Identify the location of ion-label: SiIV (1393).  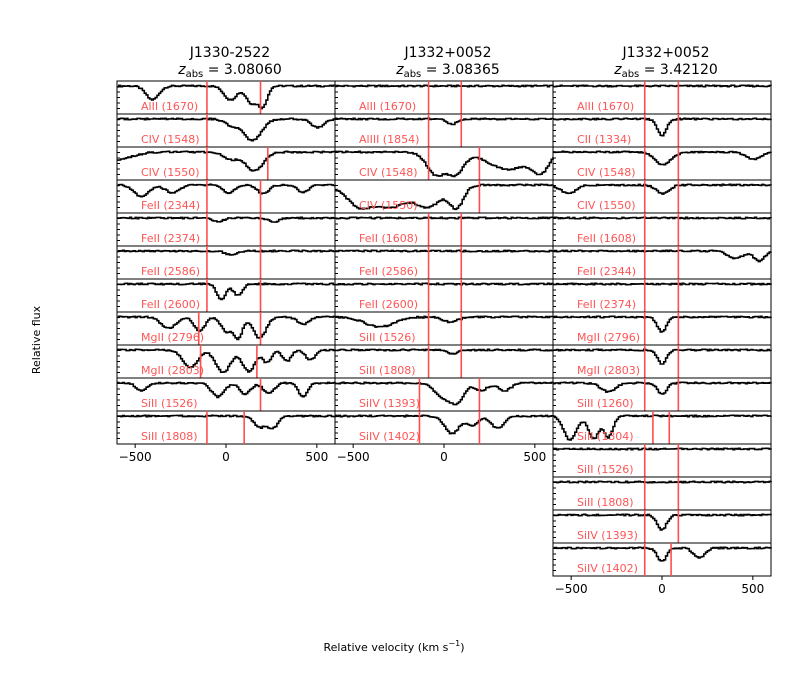
(607, 535).